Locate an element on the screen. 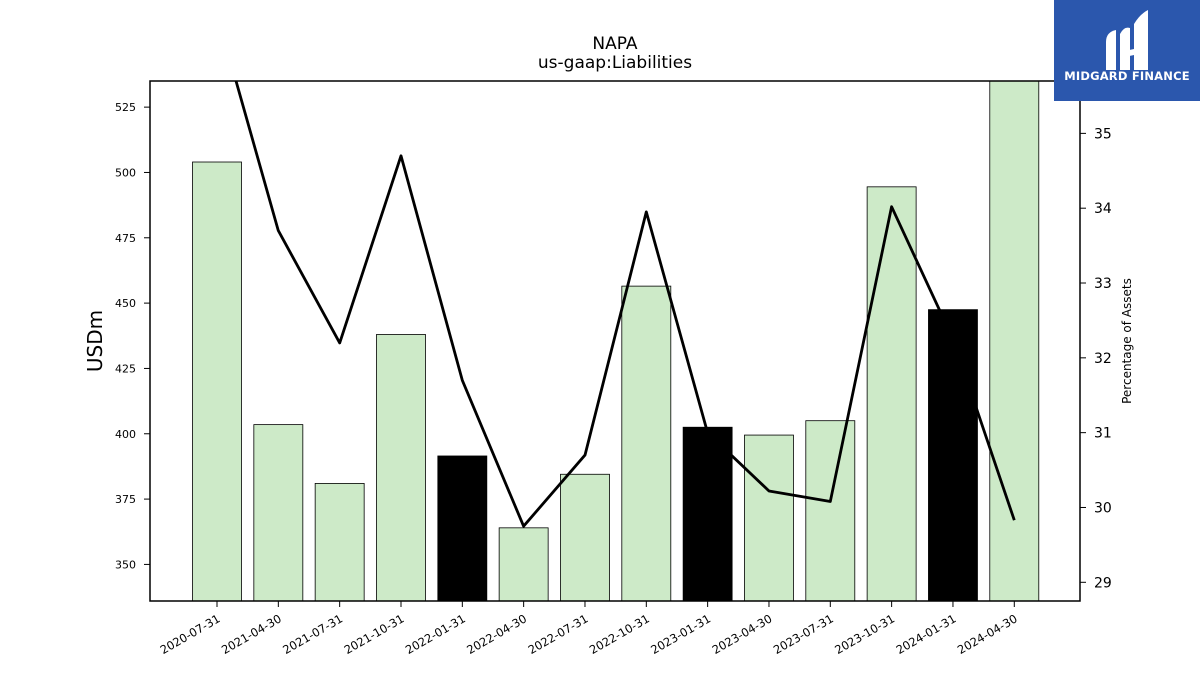 The width and height of the screenshot is (1200, 675). y-tick-label-500: 500 is located at coordinates (125, 172).